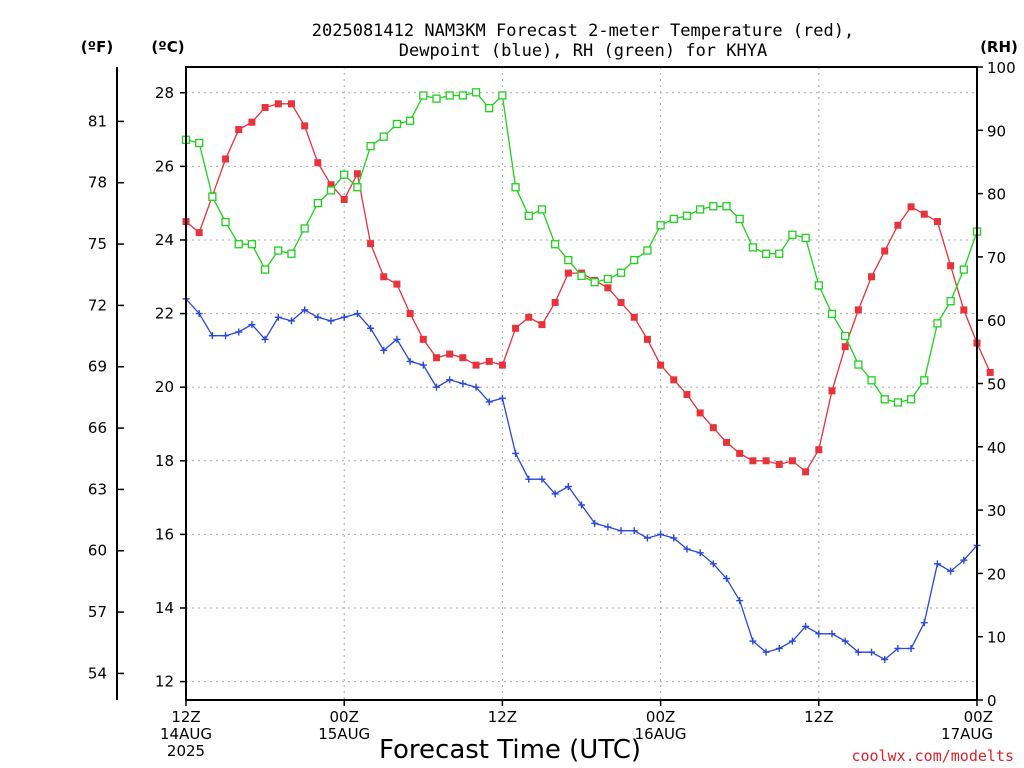 The image size is (1024, 768). I want to click on rh-tick-label: 40, so click(996, 448).